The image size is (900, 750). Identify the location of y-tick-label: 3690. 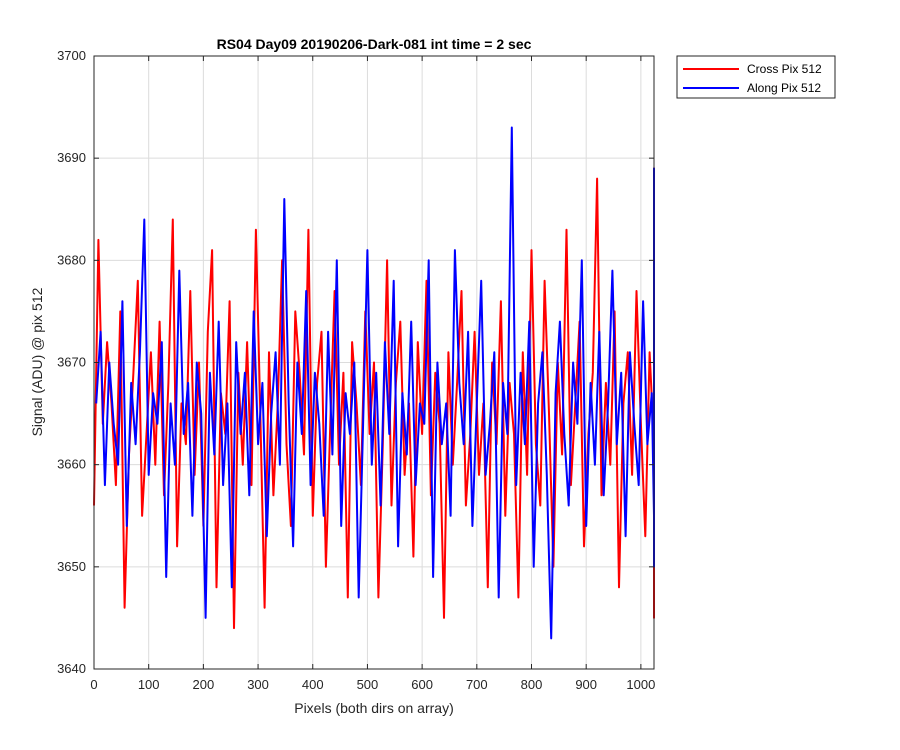
(71, 157).